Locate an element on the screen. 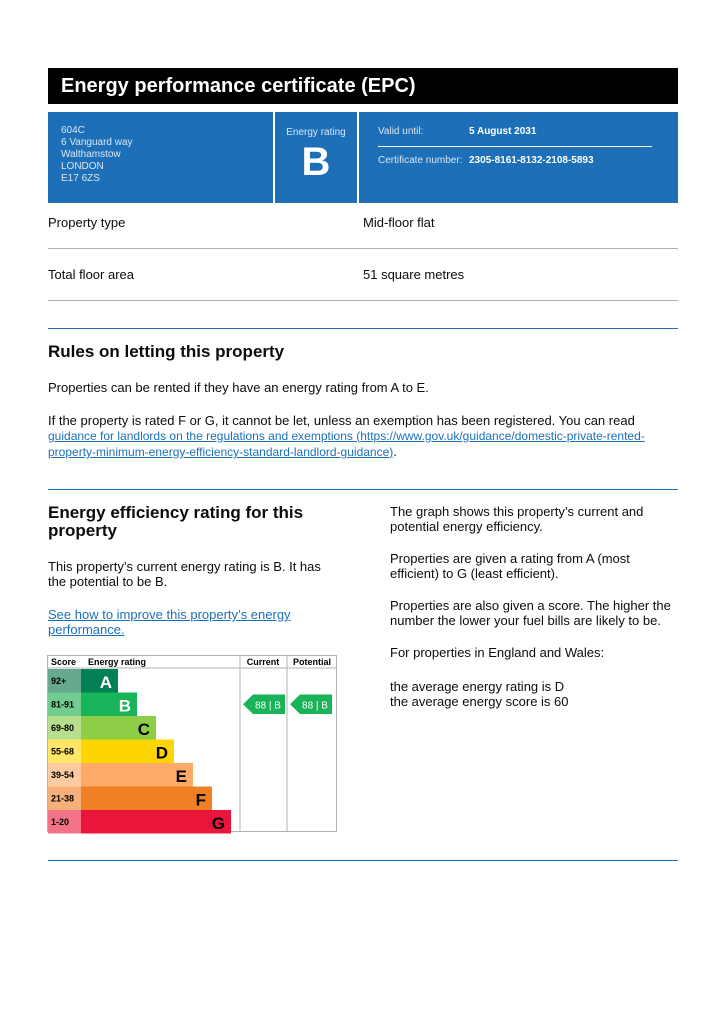 The width and height of the screenshot is (726, 1024). column-header: Energy rating is located at coordinates (117, 662).